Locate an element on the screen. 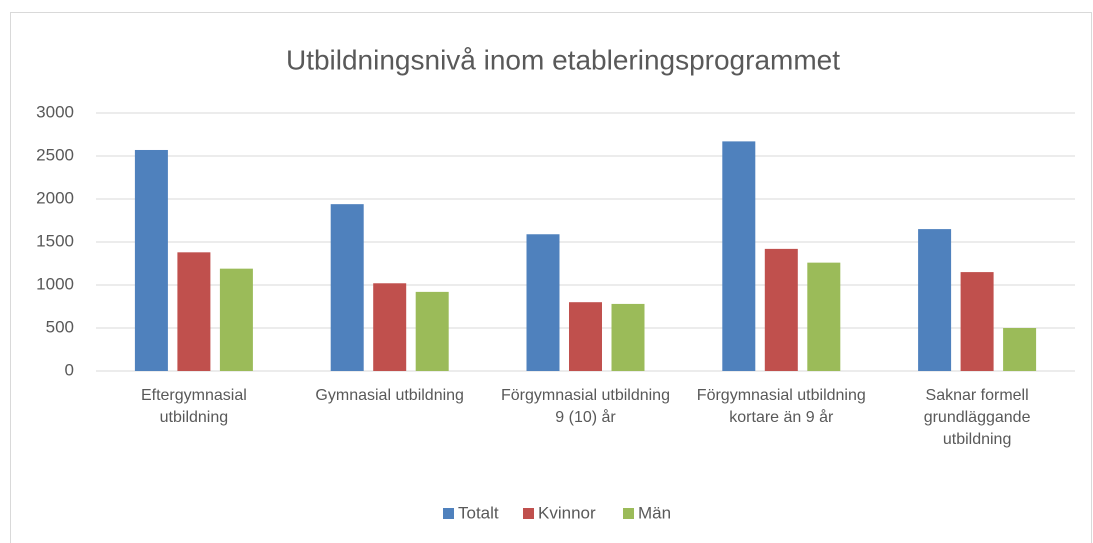 This screenshot has height=543, width=1093. y-tick-label: 2500 is located at coordinates (55, 154).